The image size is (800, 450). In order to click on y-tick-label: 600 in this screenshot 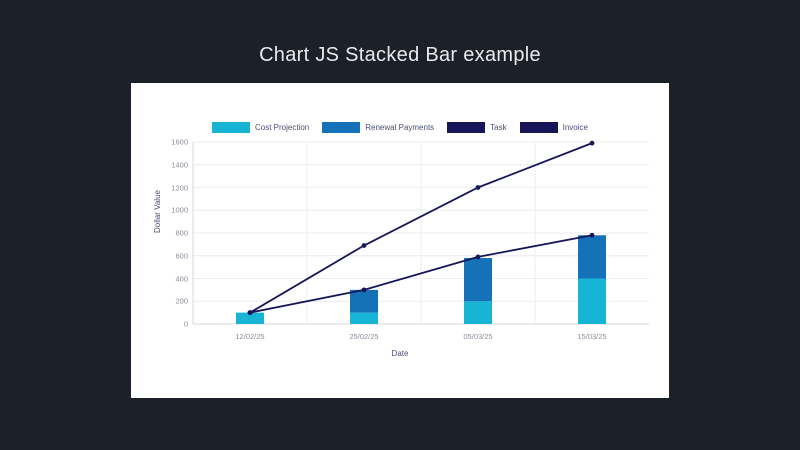, I will do `click(181, 256)`.